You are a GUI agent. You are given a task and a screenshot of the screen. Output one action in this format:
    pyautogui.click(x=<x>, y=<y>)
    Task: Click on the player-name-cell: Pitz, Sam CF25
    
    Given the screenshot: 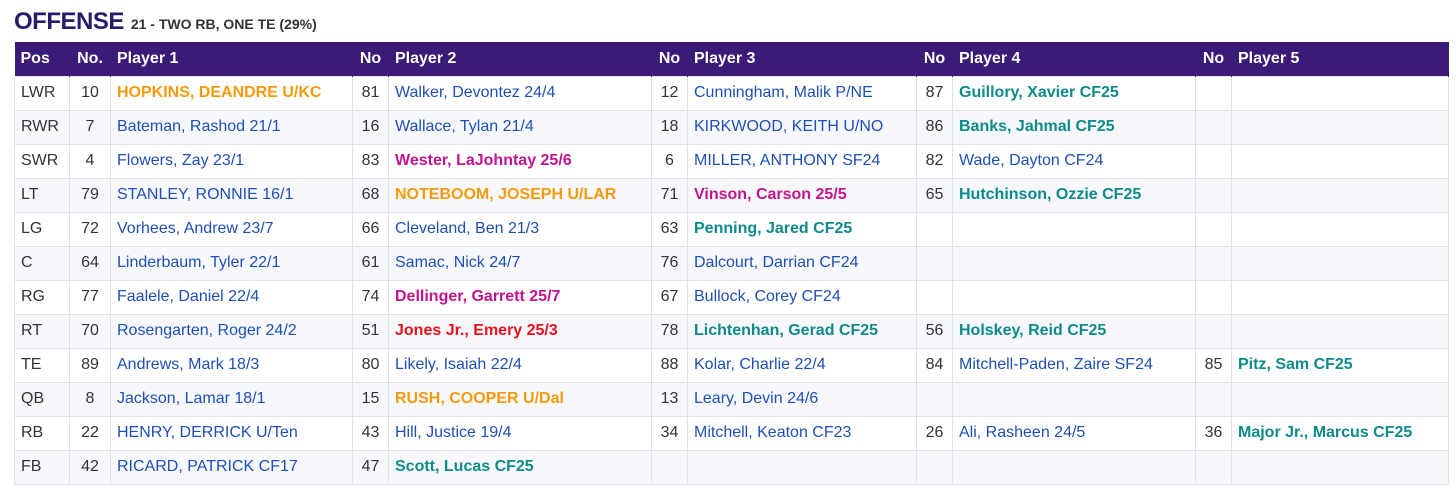 What is the action you would take?
    pyautogui.click(x=1340, y=365)
    